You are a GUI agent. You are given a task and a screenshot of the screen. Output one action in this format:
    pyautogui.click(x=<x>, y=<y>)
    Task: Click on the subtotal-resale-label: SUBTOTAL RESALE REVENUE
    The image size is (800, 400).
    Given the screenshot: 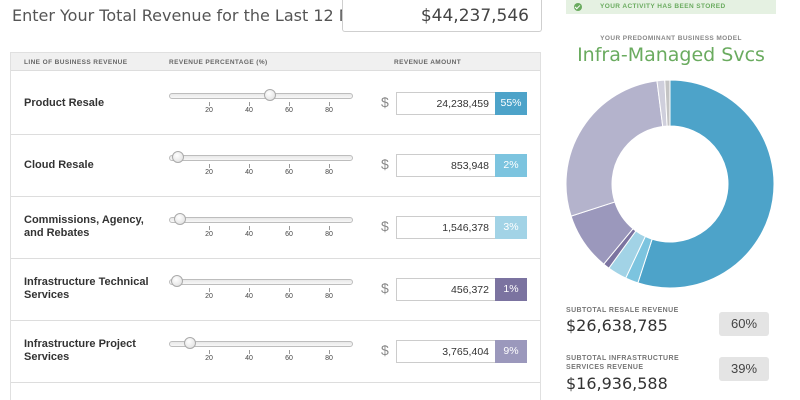 What is the action you would take?
    pyautogui.click(x=622, y=310)
    